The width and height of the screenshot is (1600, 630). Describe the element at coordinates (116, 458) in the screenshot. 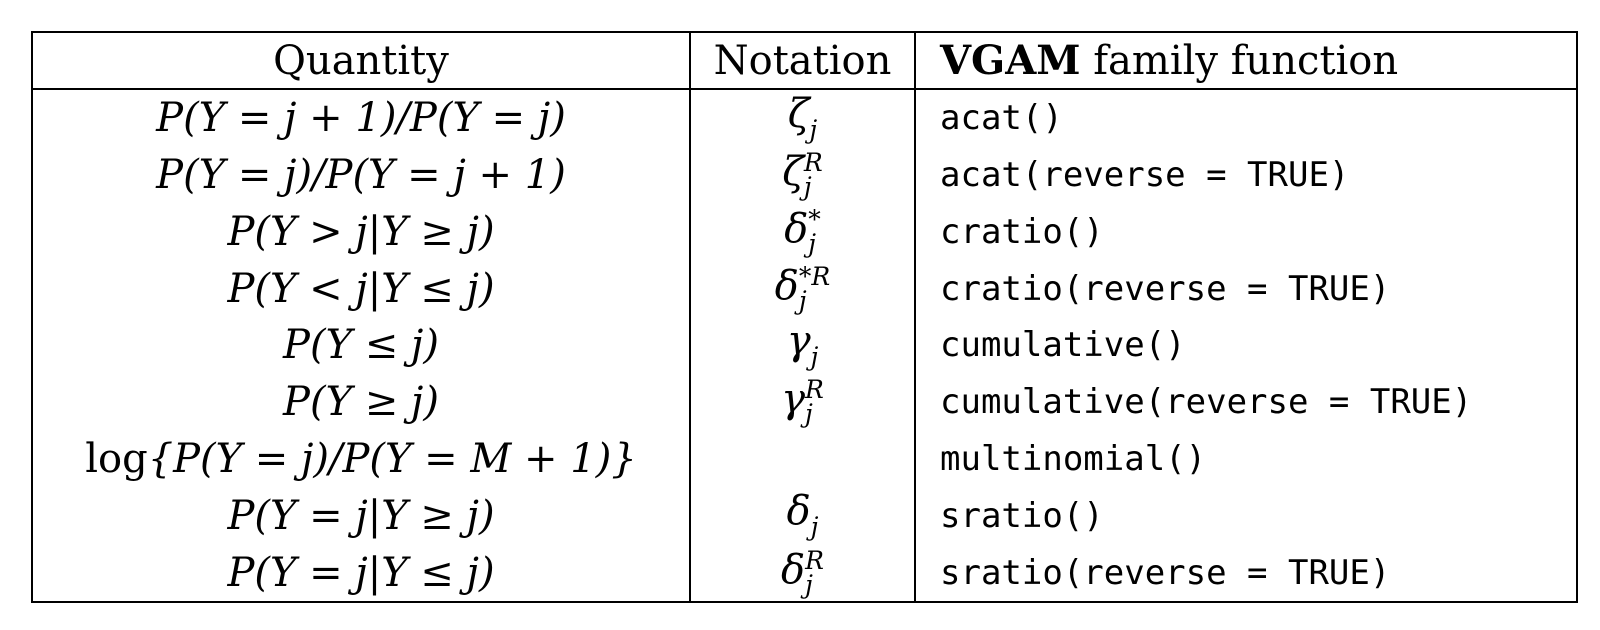

I see `log-operator: log` at that location.